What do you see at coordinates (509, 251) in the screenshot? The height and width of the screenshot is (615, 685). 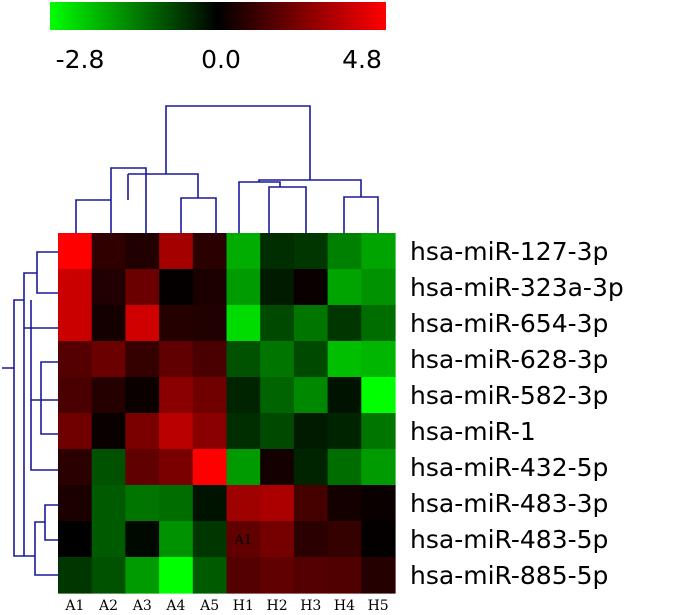 I see `row-label: hsa-miR-127-3p` at bounding box center [509, 251].